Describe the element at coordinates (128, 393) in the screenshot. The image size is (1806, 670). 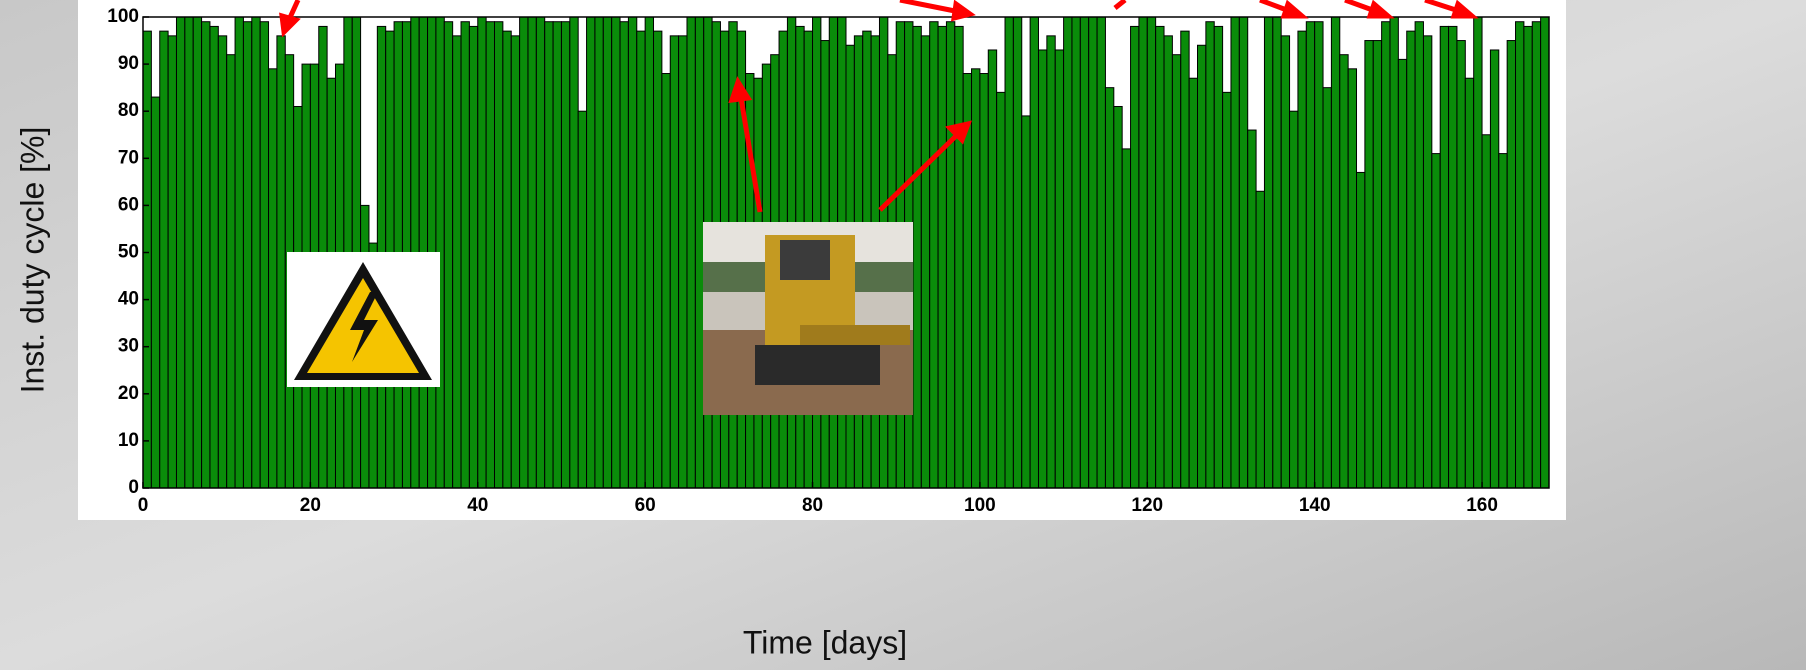
I see `y-tick-label: 20` at that location.